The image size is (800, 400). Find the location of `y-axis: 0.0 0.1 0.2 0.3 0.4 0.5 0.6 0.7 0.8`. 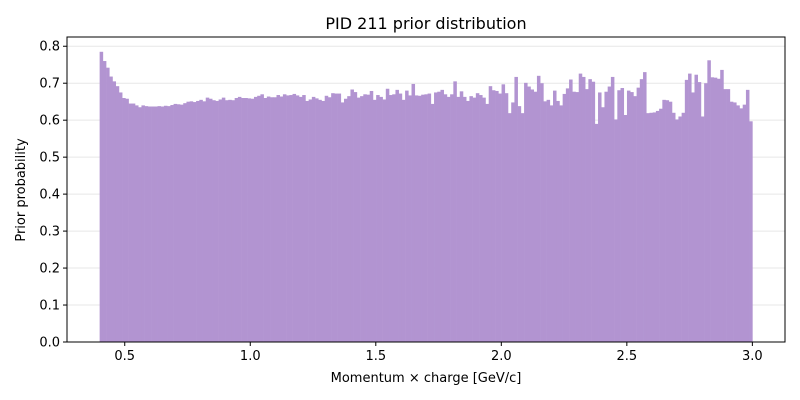

y-axis: 0.0 0.1 0.2 0.3 0.4 0.5 0.6 0.7 0.8 is located at coordinates (53, 195).